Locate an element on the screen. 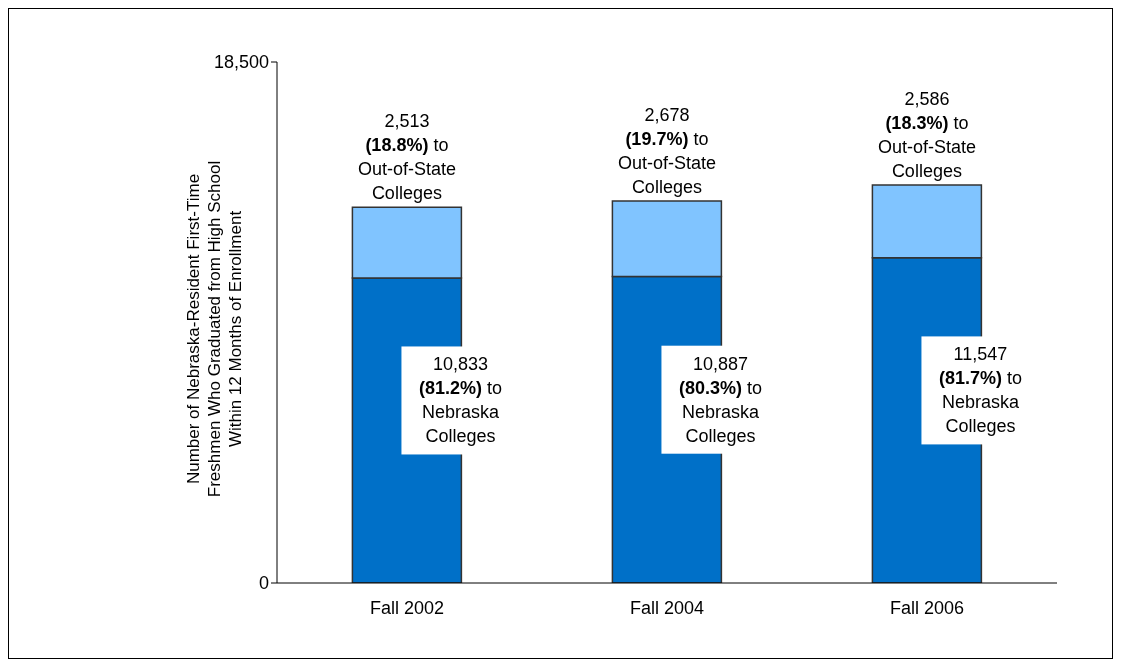  y-tick-label: 0 is located at coordinates (263, 583).